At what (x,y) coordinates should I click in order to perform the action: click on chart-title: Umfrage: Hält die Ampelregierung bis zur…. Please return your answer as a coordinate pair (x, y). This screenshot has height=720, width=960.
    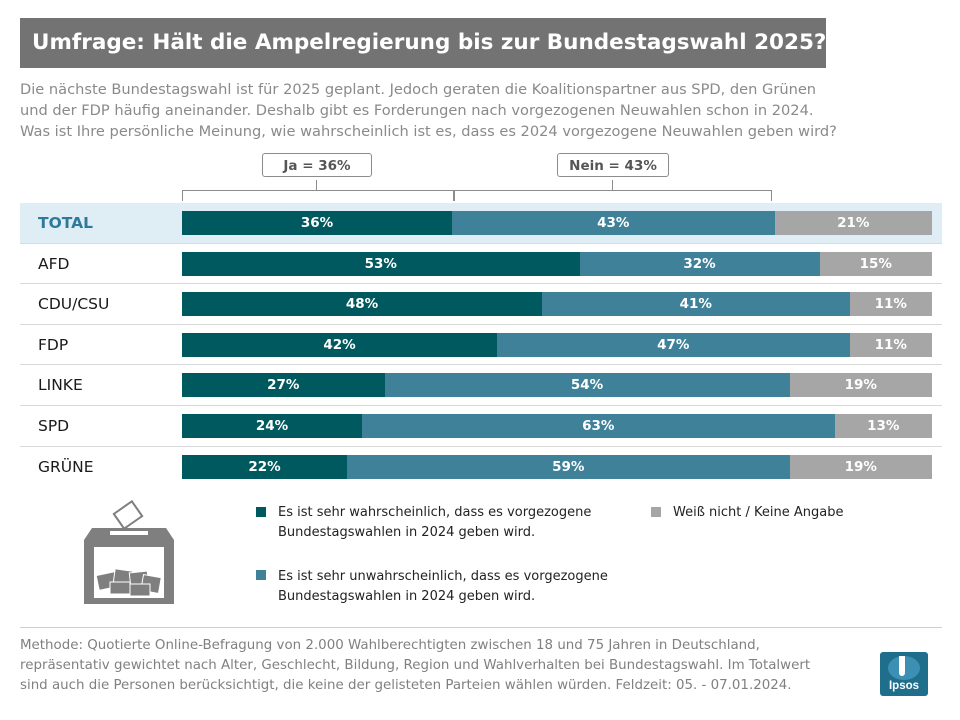
    Looking at the image, I should click on (423, 43).